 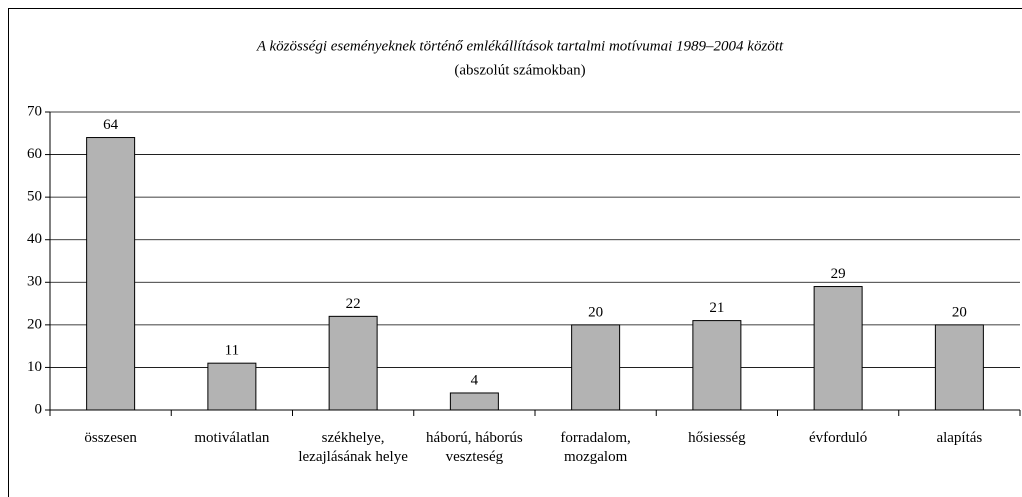 What do you see at coordinates (110, 438) in the screenshot?
I see `x-tick-label: összesen` at bounding box center [110, 438].